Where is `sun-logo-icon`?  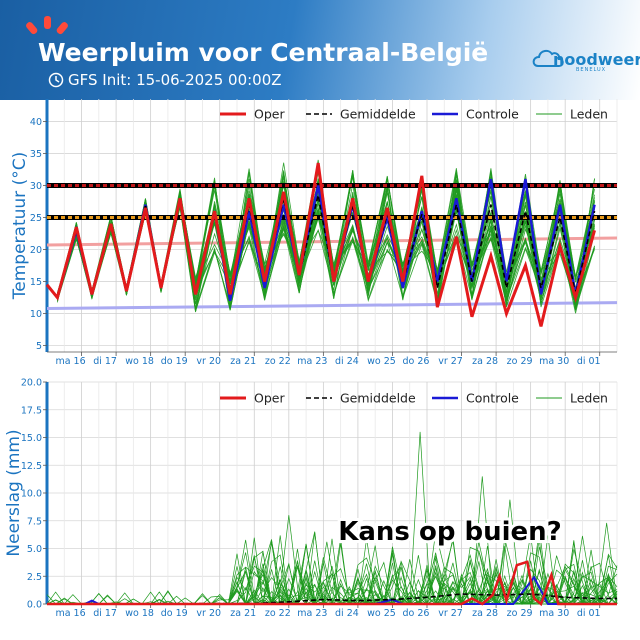 sun-logo-icon is located at coordinates (47, 25).